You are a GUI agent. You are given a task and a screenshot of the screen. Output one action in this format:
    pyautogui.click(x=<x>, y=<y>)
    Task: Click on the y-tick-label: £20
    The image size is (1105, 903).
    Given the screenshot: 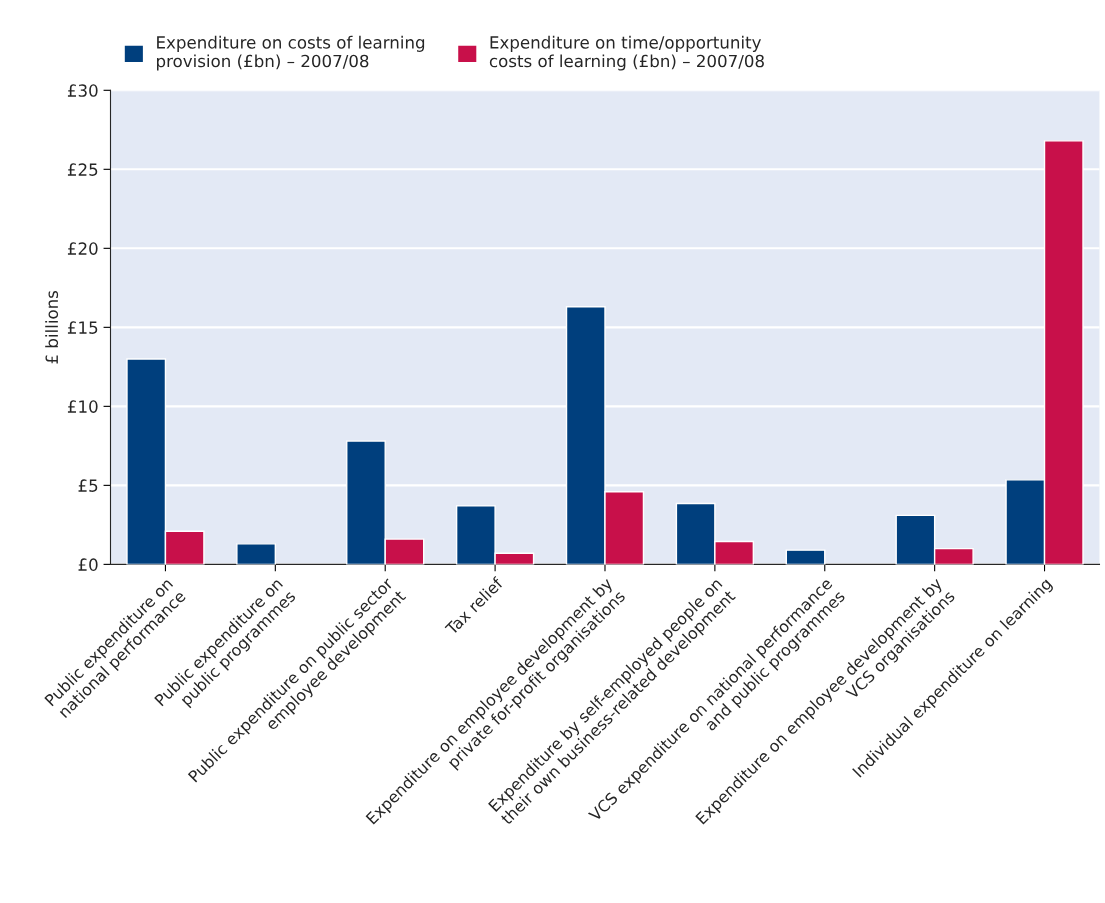 What is the action you would take?
    pyautogui.click(x=82, y=248)
    